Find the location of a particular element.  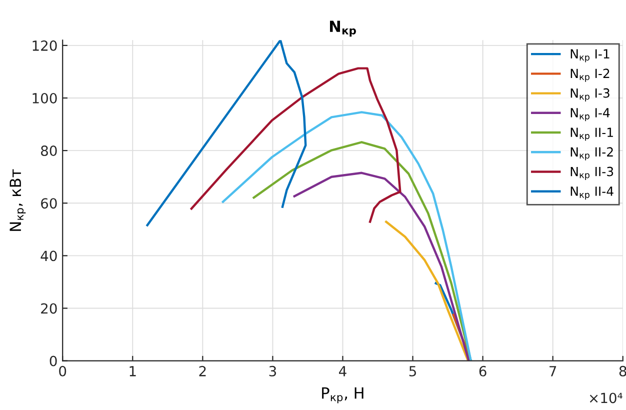

y-tick-label: 60 is located at coordinates (49, 203).